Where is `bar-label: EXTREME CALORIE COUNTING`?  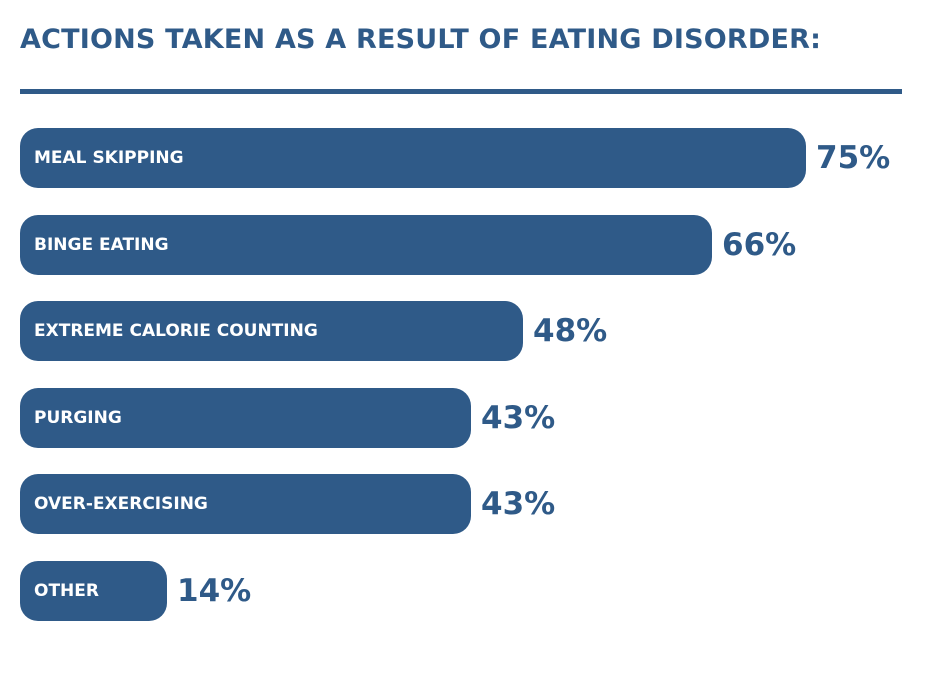 bar-label: EXTREME CALORIE COUNTING is located at coordinates (176, 331).